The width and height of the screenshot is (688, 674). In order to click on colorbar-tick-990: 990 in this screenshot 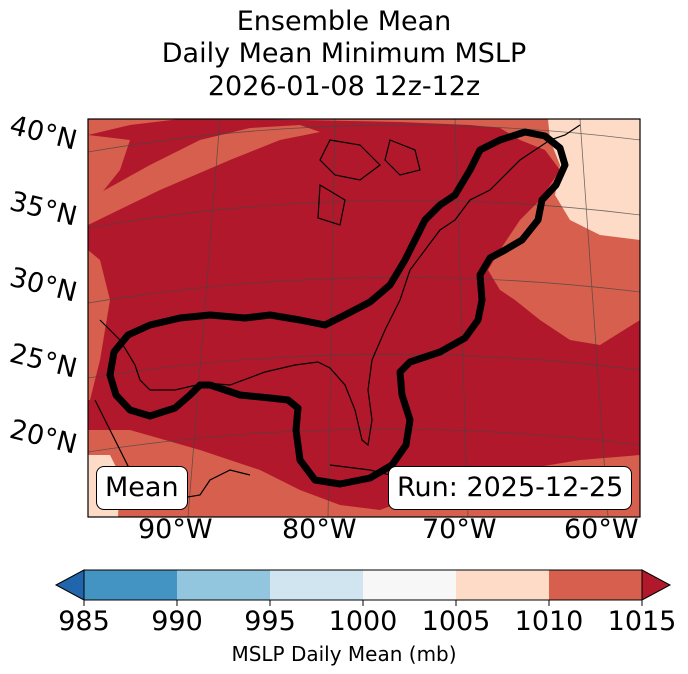, I will do `click(177, 621)`.